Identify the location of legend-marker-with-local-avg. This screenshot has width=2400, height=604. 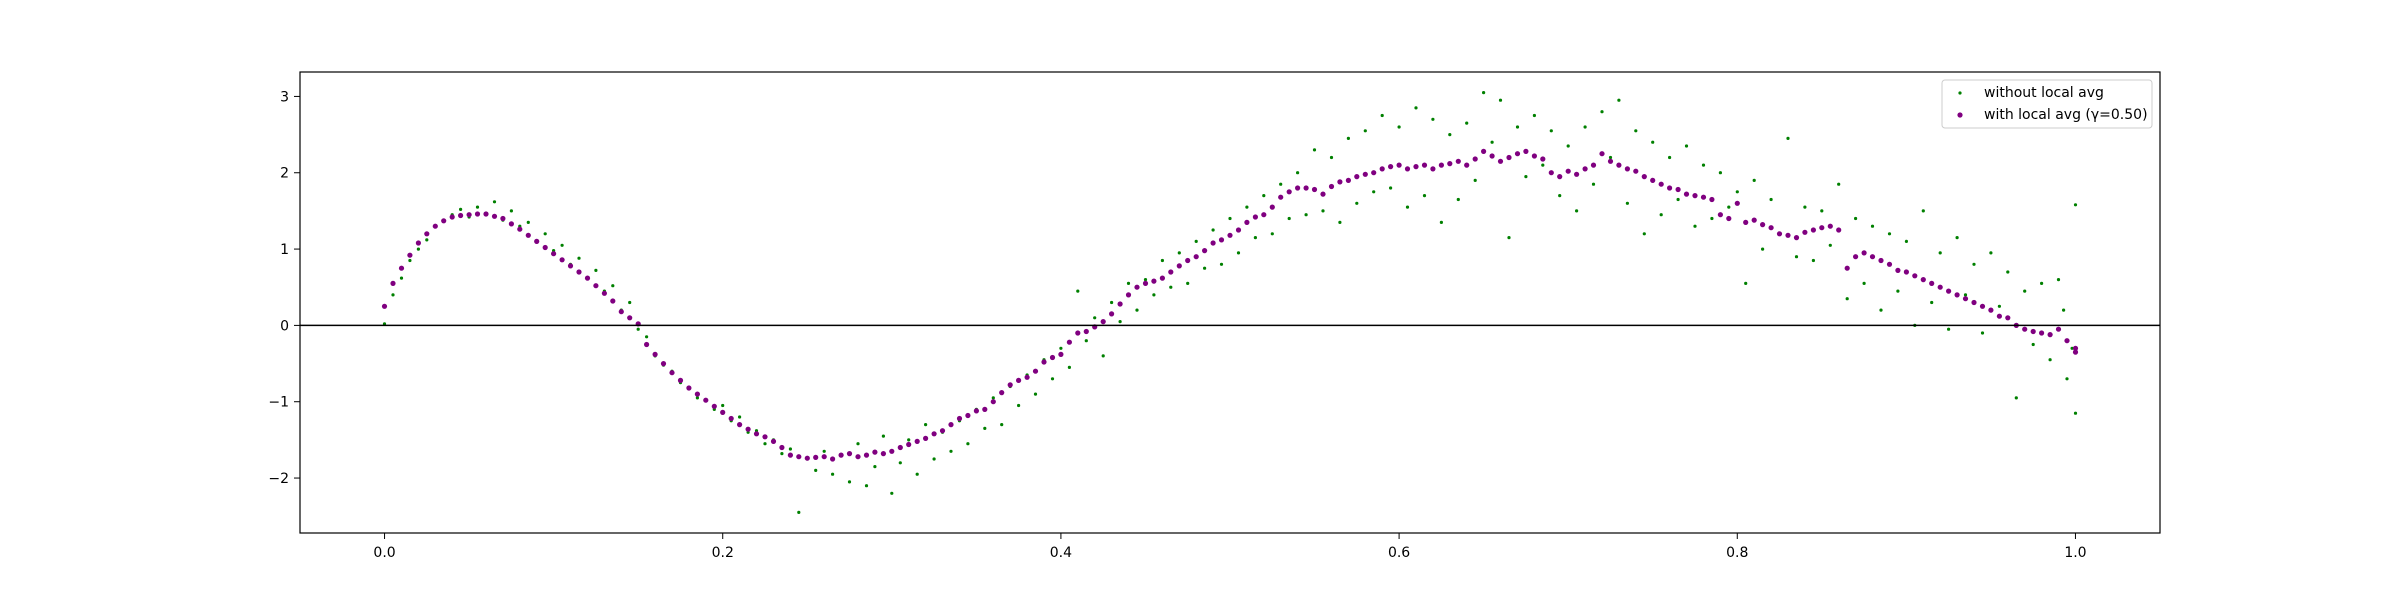
(1960, 115).